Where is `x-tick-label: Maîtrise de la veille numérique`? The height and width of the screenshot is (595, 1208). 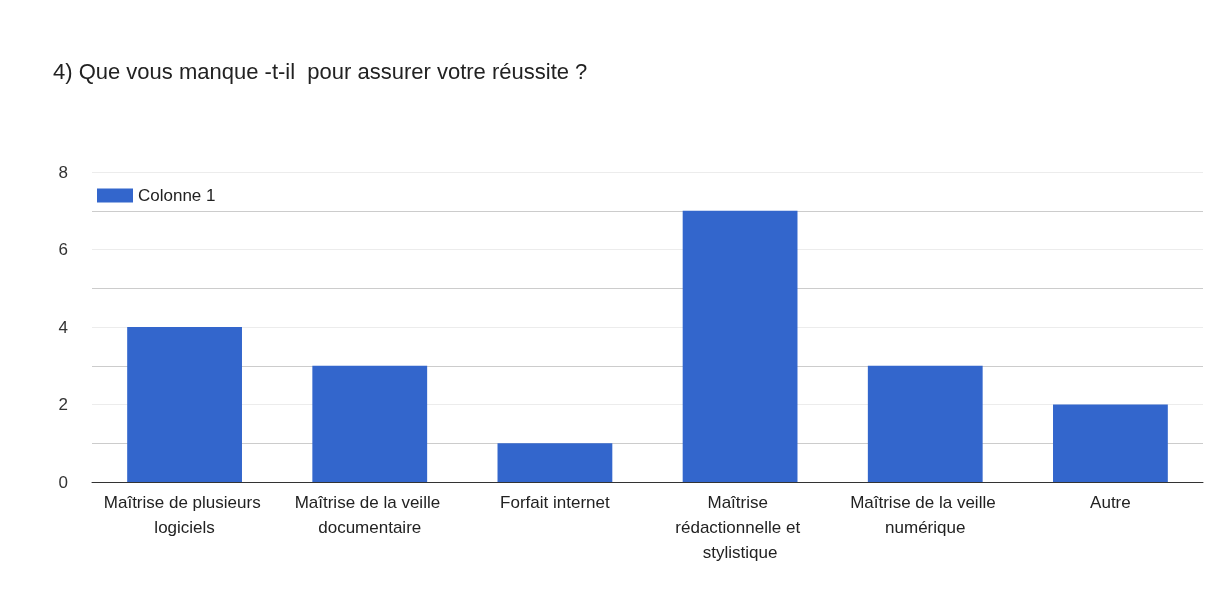
x-tick-label: Maîtrise de la veille numérique is located at coordinates (925, 515).